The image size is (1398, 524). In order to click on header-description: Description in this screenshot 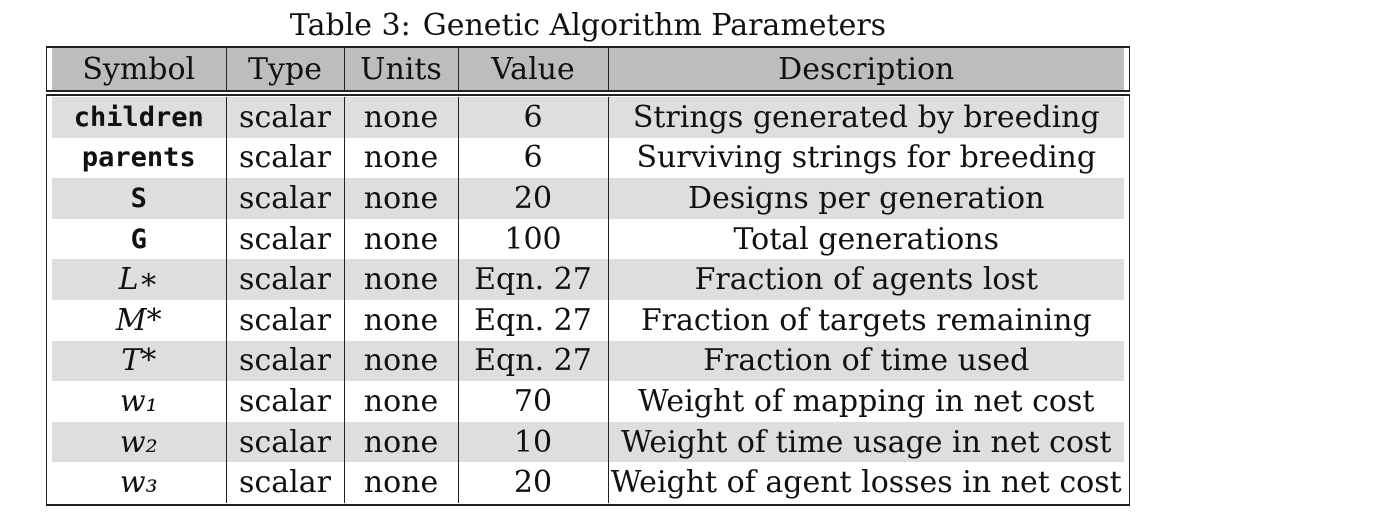, I will do `click(865, 69)`.